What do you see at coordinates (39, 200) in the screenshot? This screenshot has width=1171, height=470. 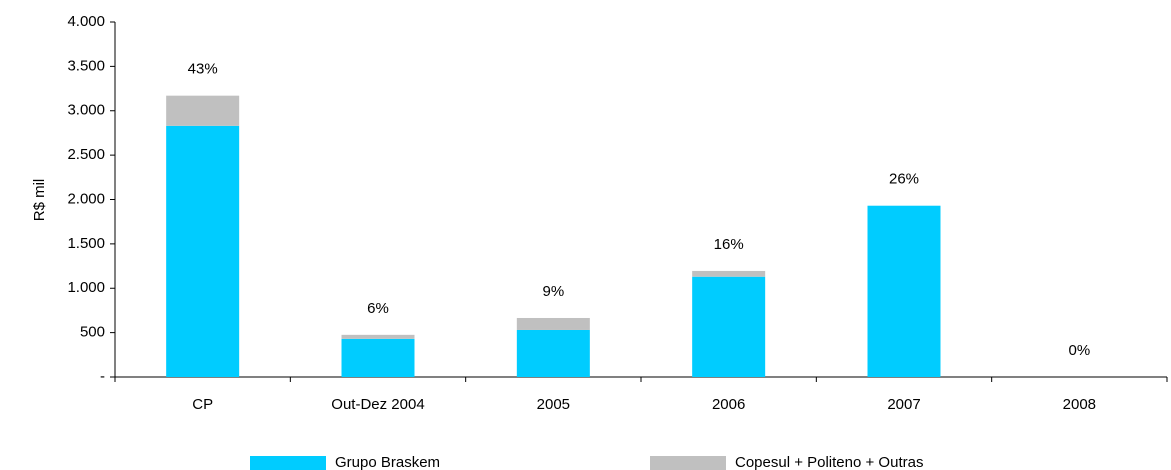 I see `y-axis-label: R$ mil` at bounding box center [39, 200].